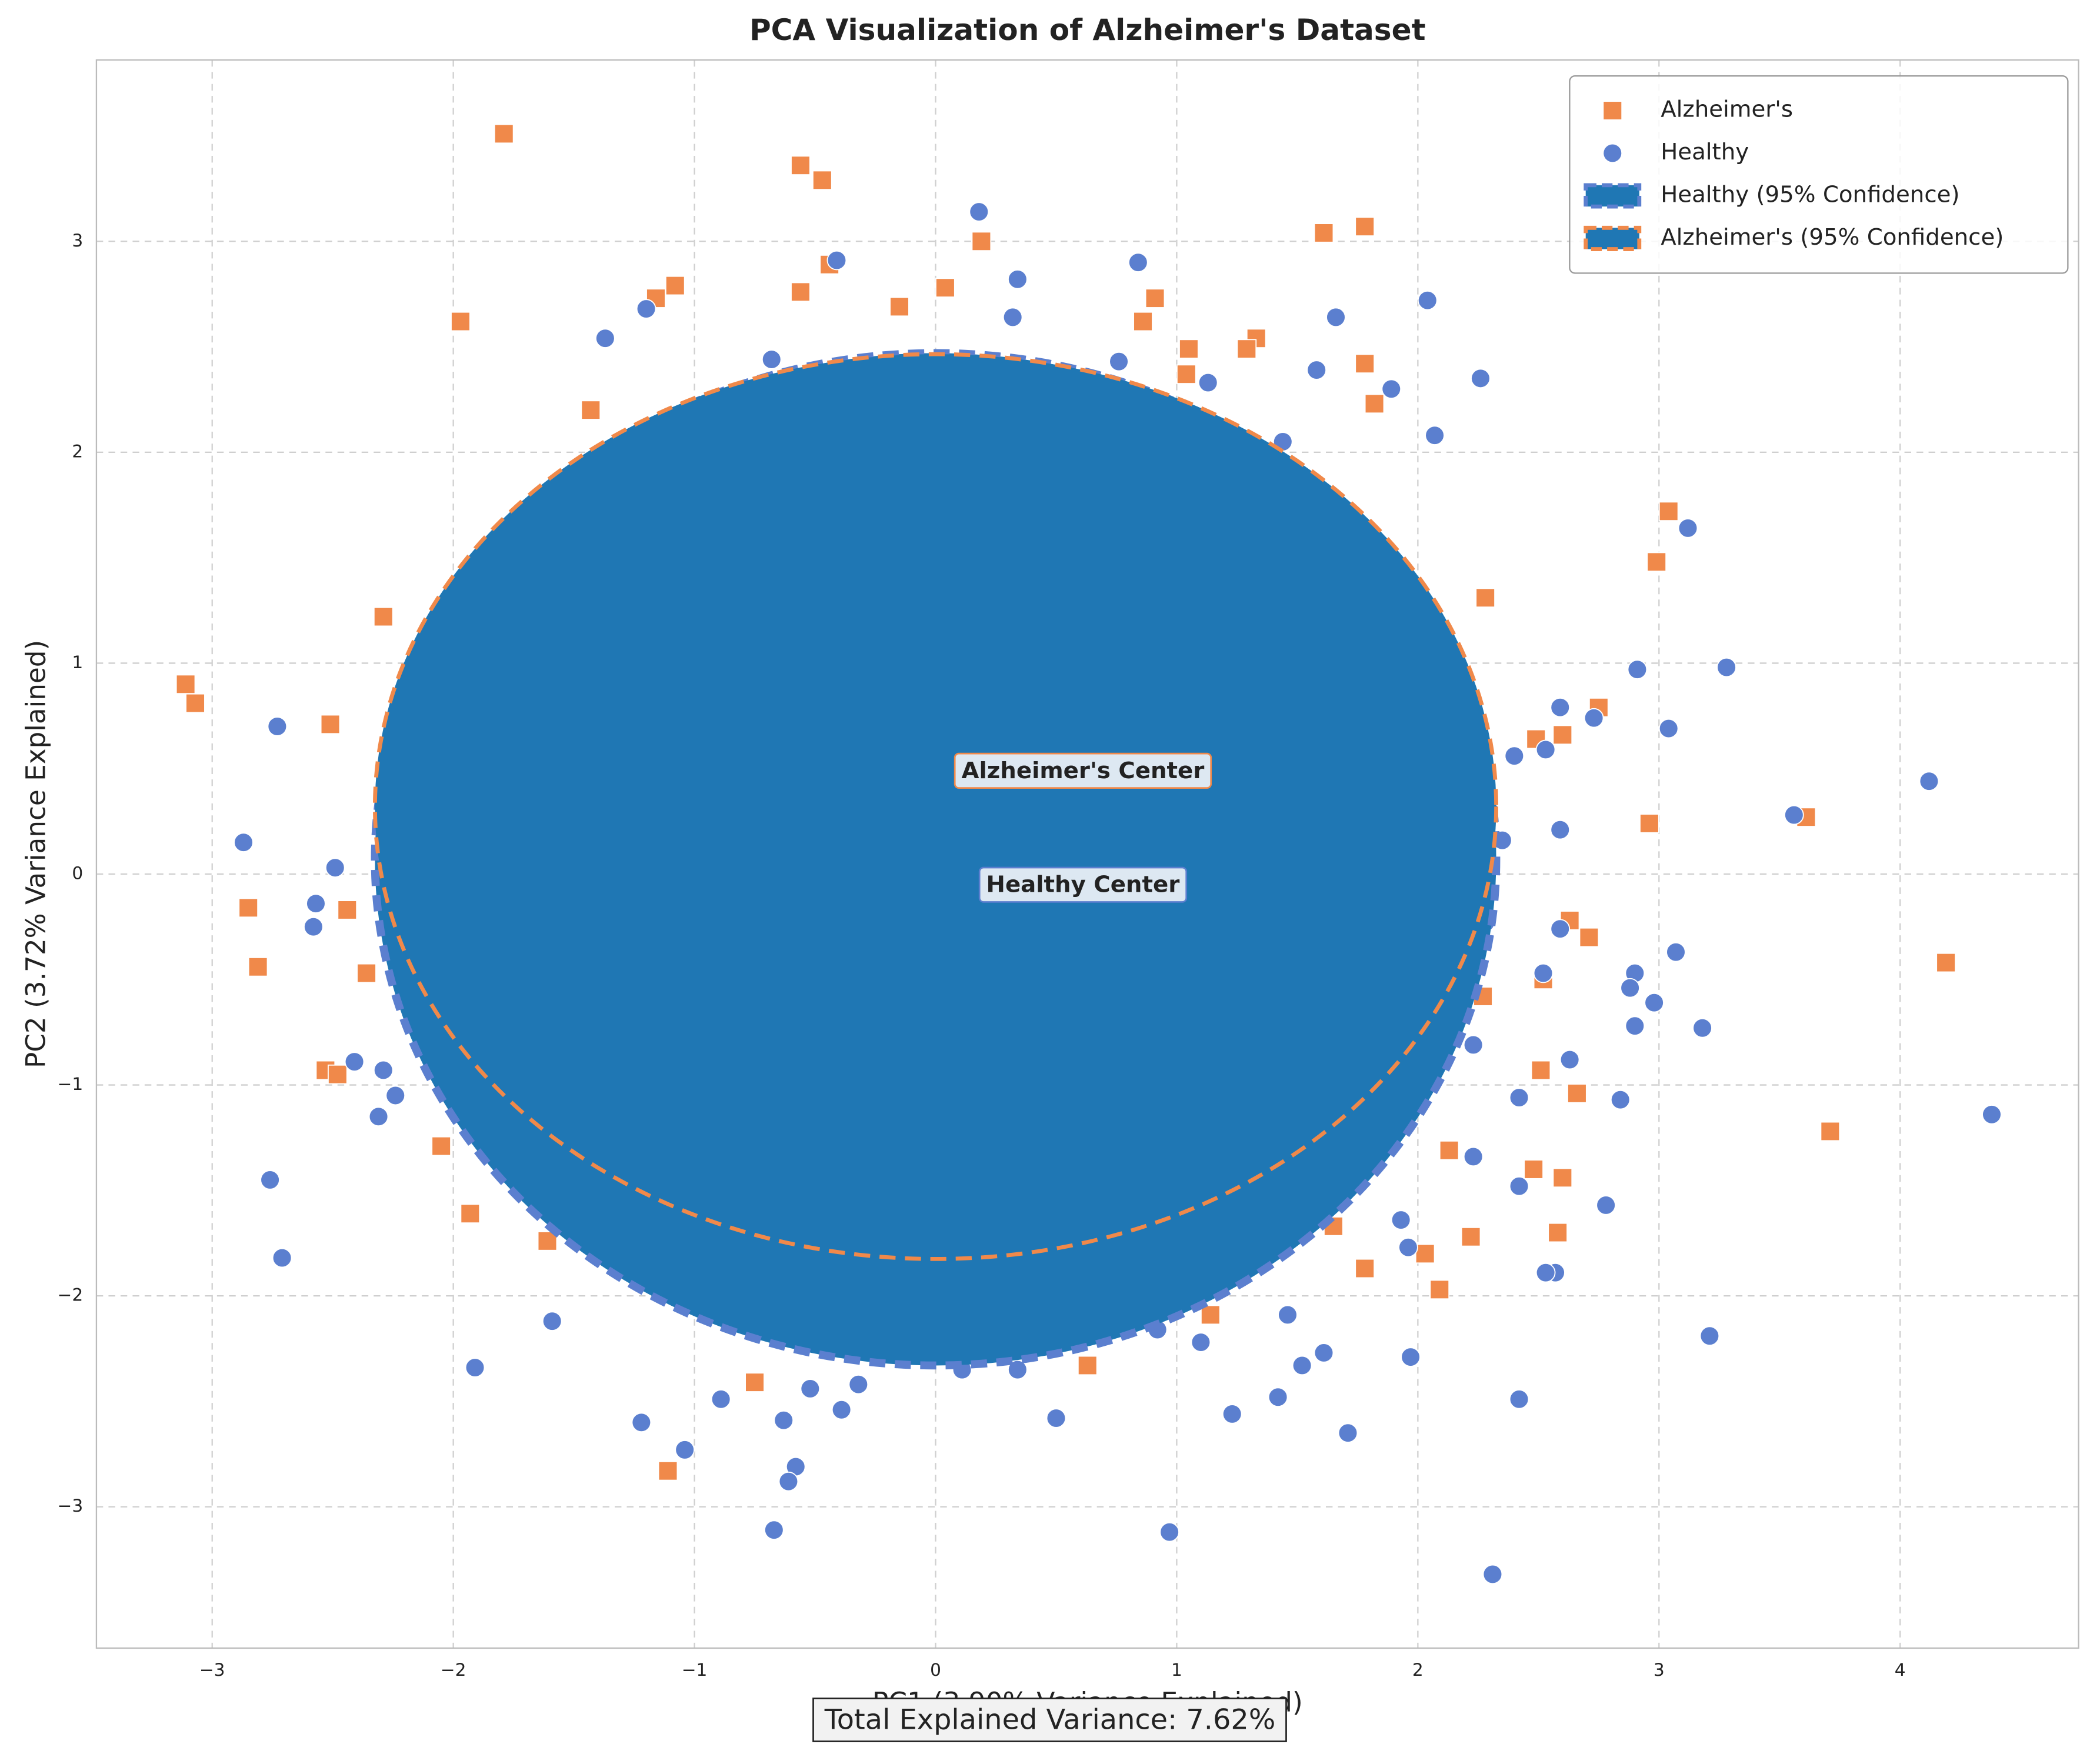  I want to click on footer: Total Explained Variance: 7.62%, so click(1049, 1720).